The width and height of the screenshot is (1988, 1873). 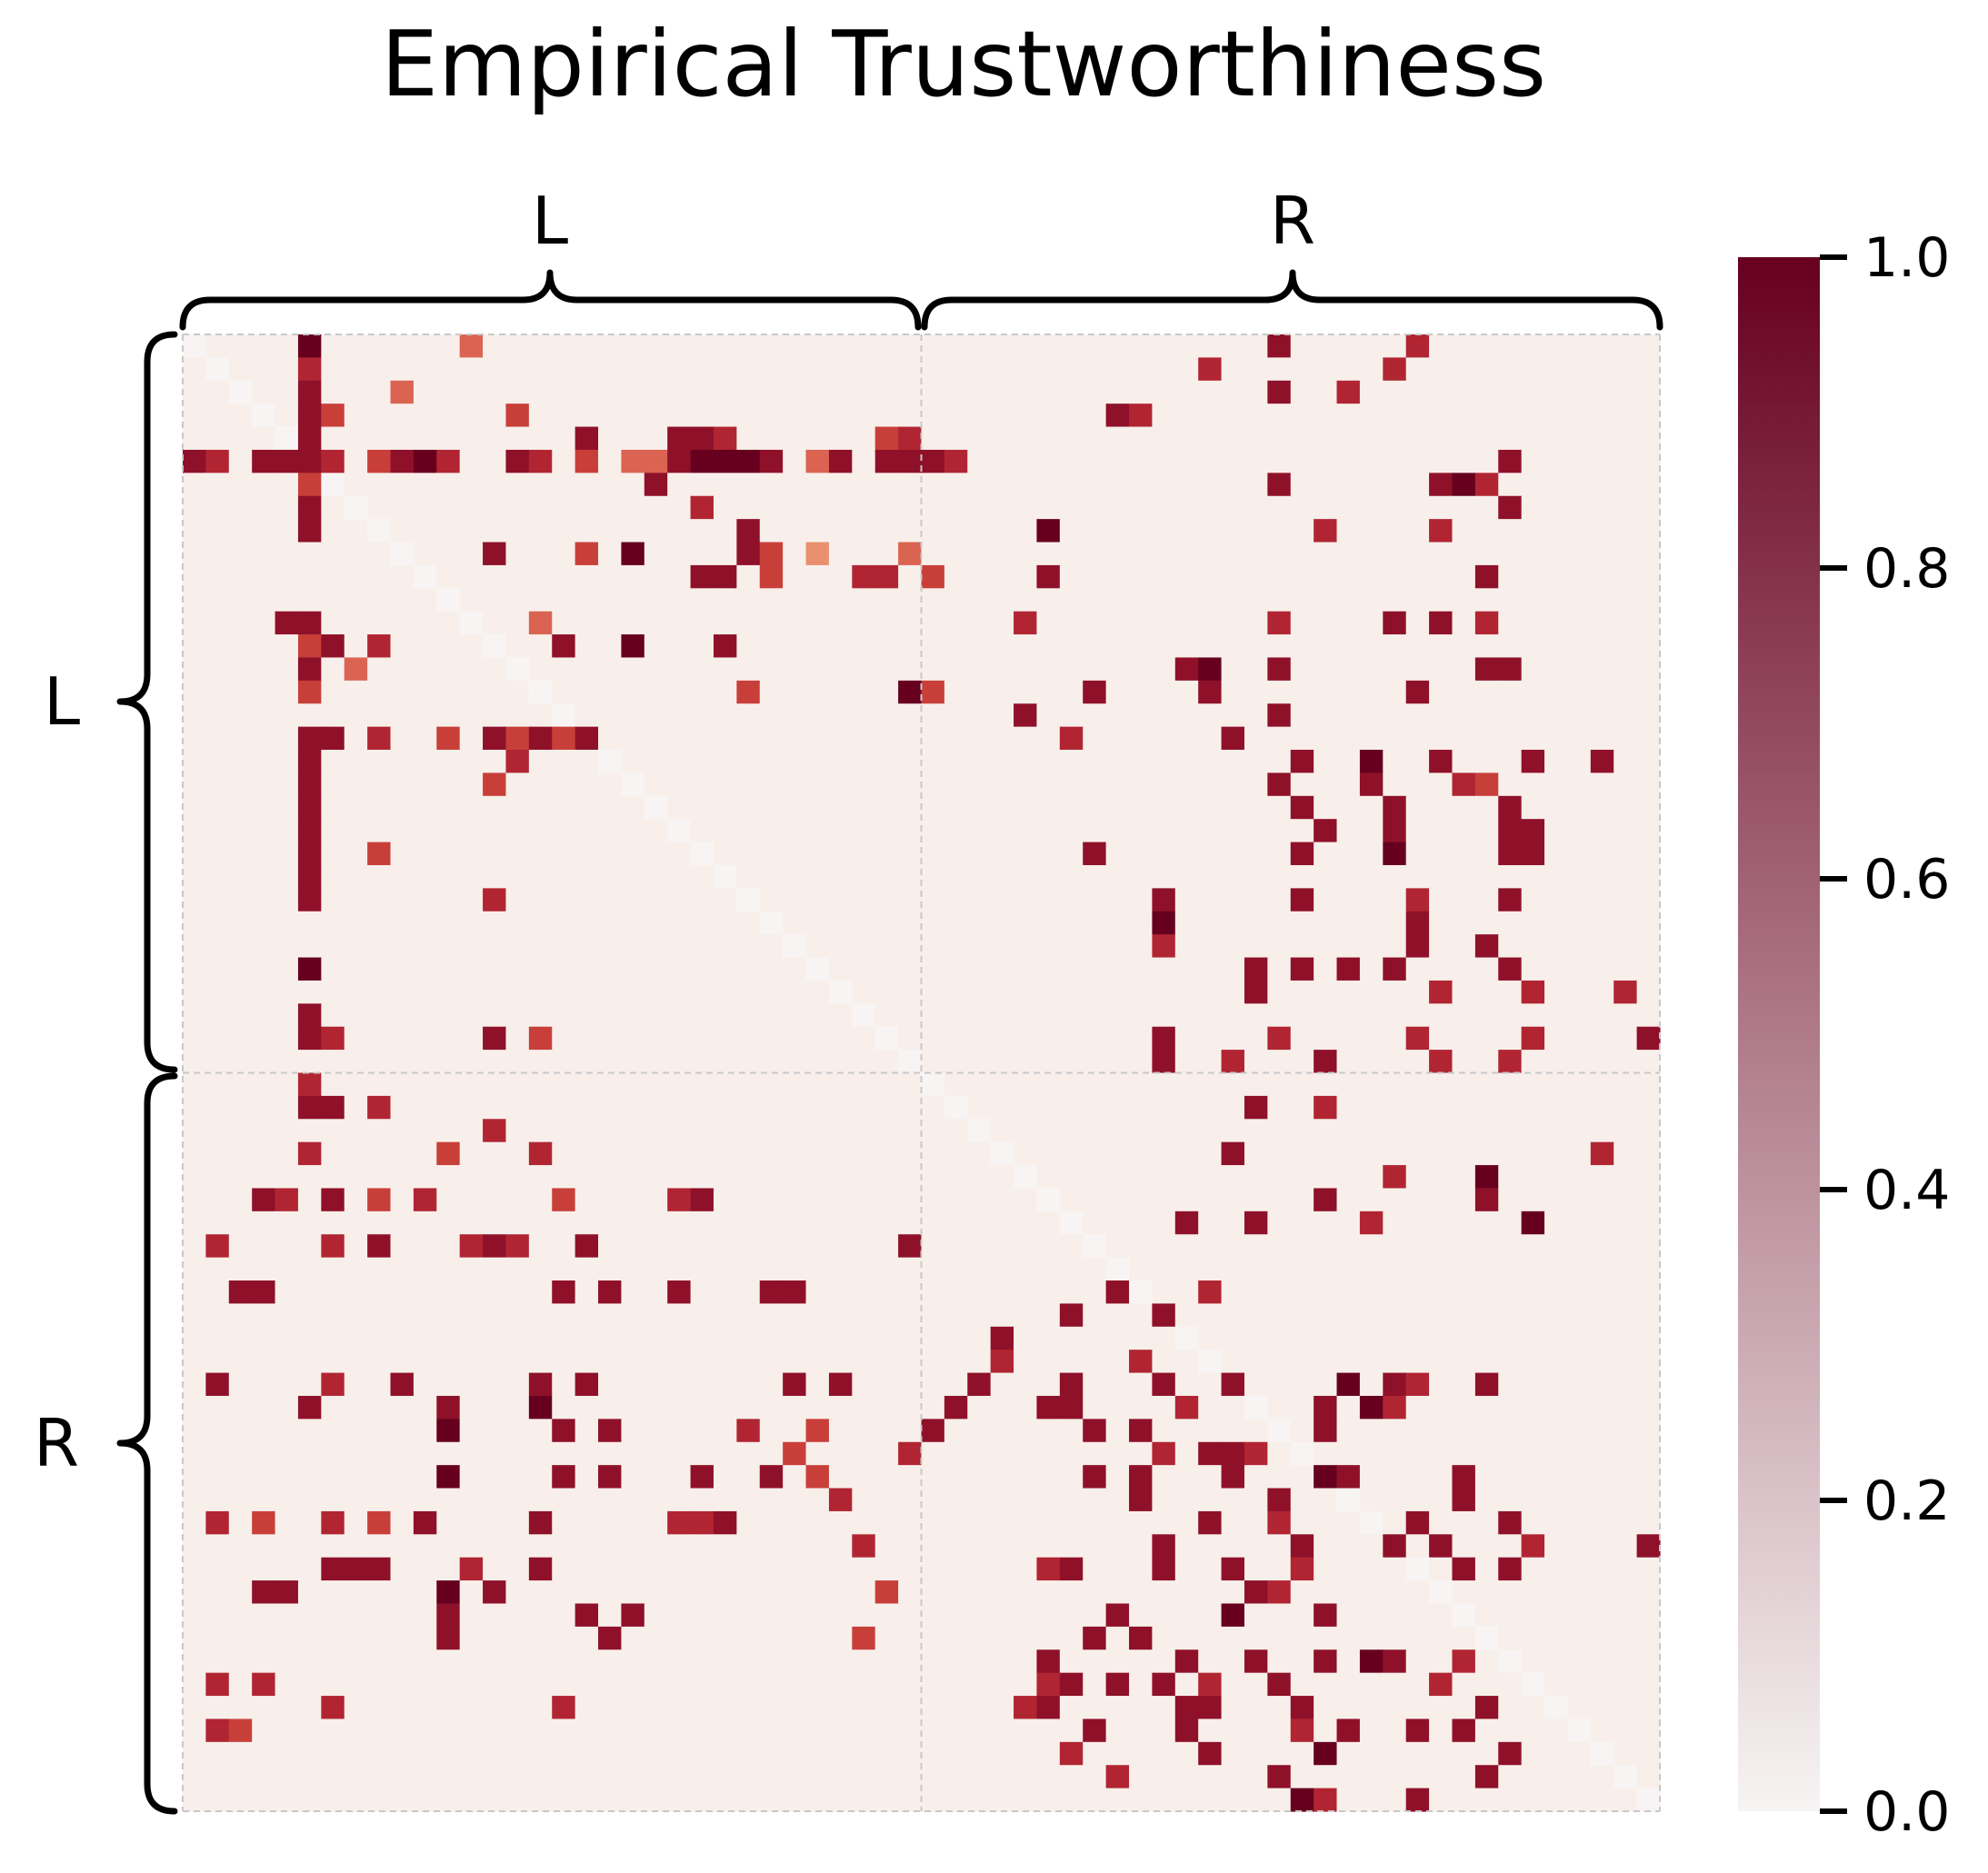 I want to click on top-brace-r, so click(x=1292, y=300).